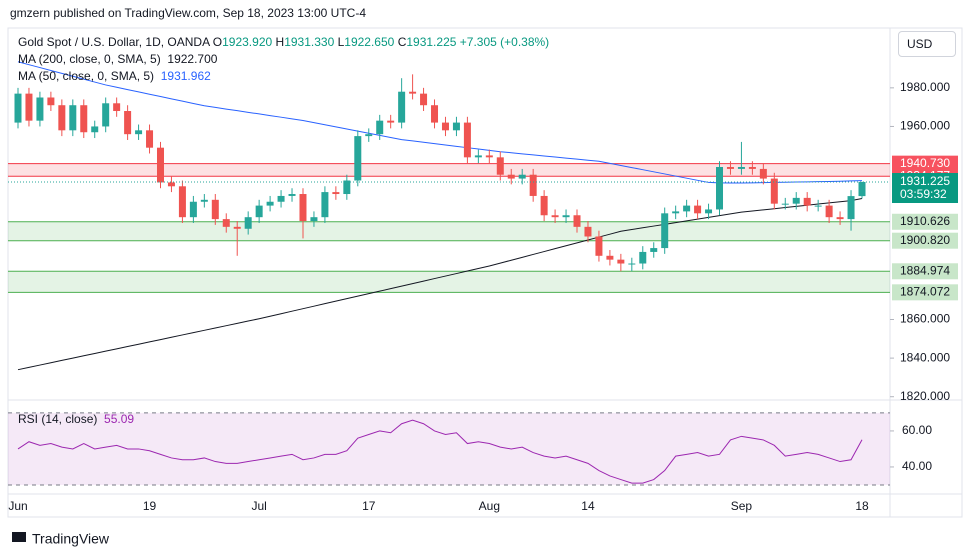 This screenshot has height=557, width=970. Describe the element at coordinates (925, 181) in the screenshot. I see `last-price: 1931.225` at that location.